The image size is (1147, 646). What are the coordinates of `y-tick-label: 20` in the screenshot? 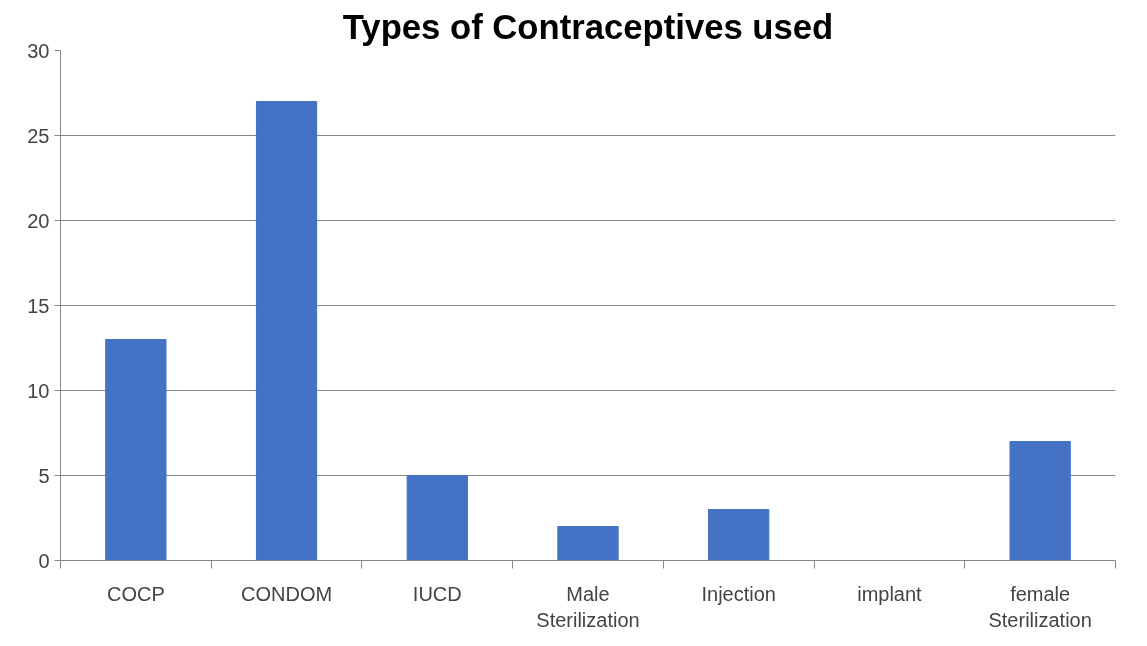 It's located at (38, 220).